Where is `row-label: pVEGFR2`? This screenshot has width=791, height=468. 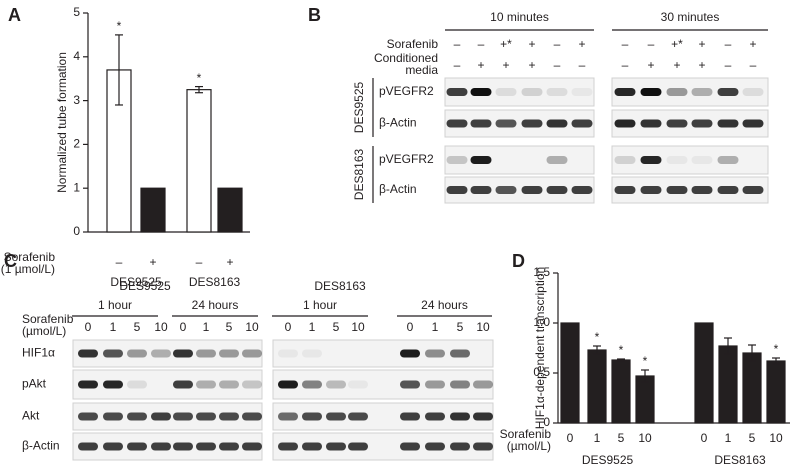
row-label: pVEGFR2 is located at coordinates (406, 91).